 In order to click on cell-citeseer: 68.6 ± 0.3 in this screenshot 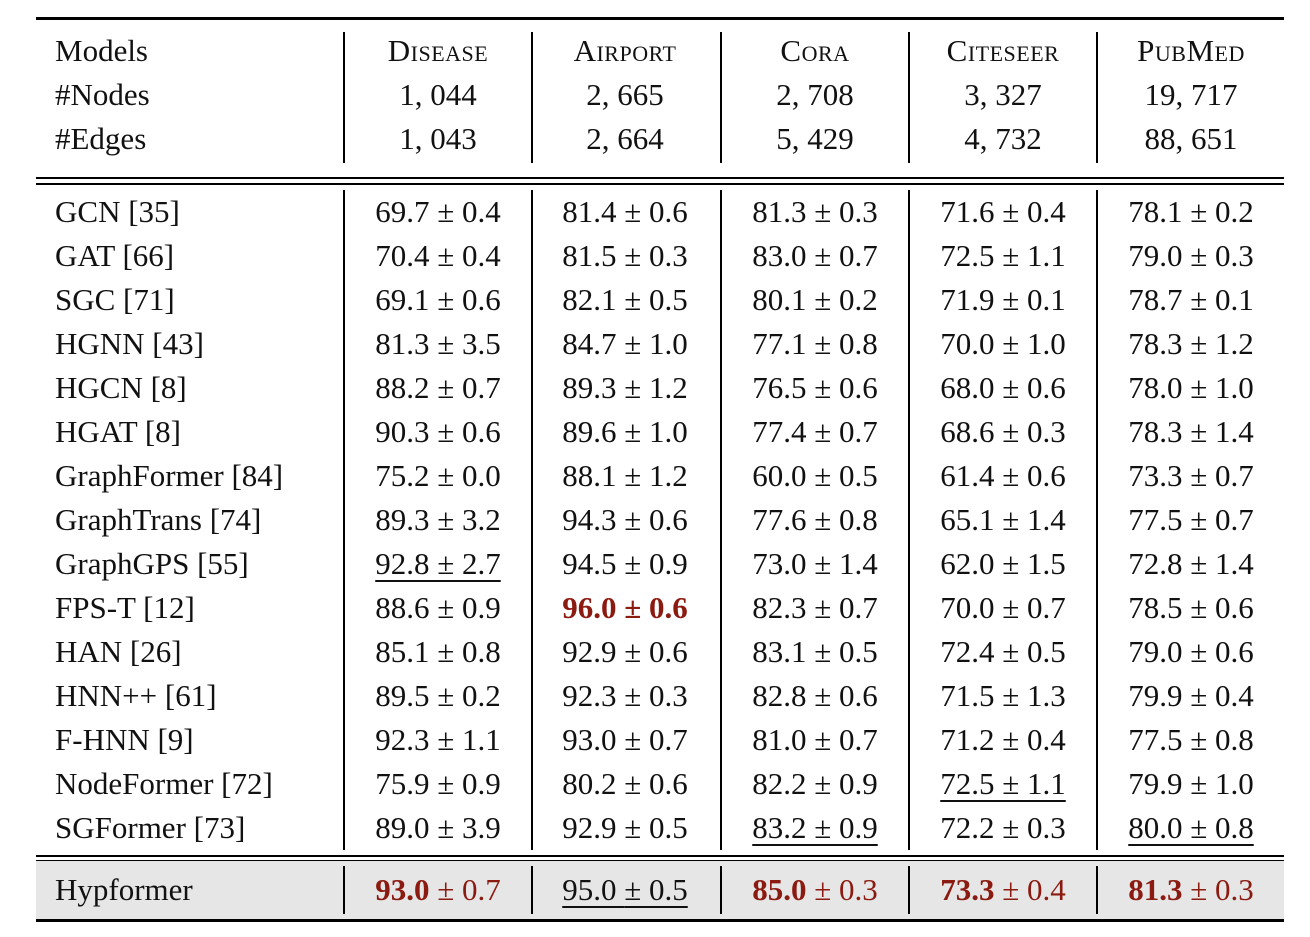, I will do `click(1003, 431)`.